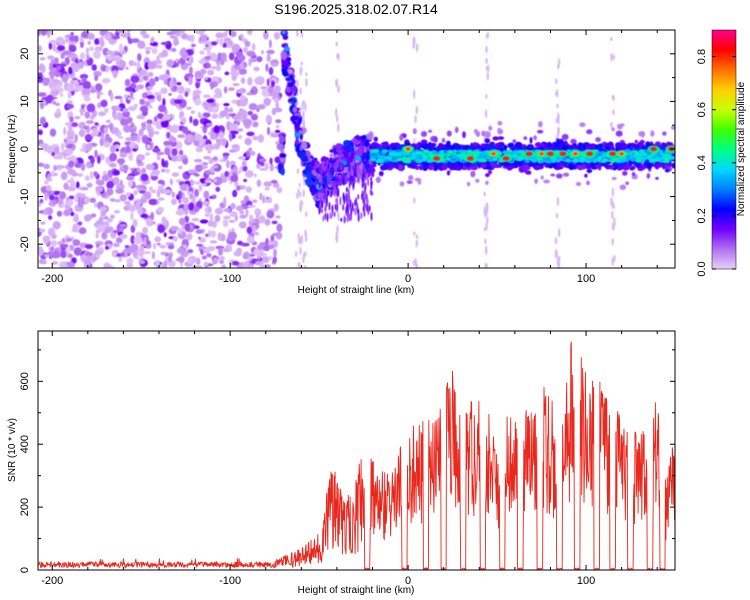 The width and height of the screenshot is (750, 600). What do you see at coordinates (612, 153) in the screenshot?
I see `signal-peak` at bounding box center [612, 153].